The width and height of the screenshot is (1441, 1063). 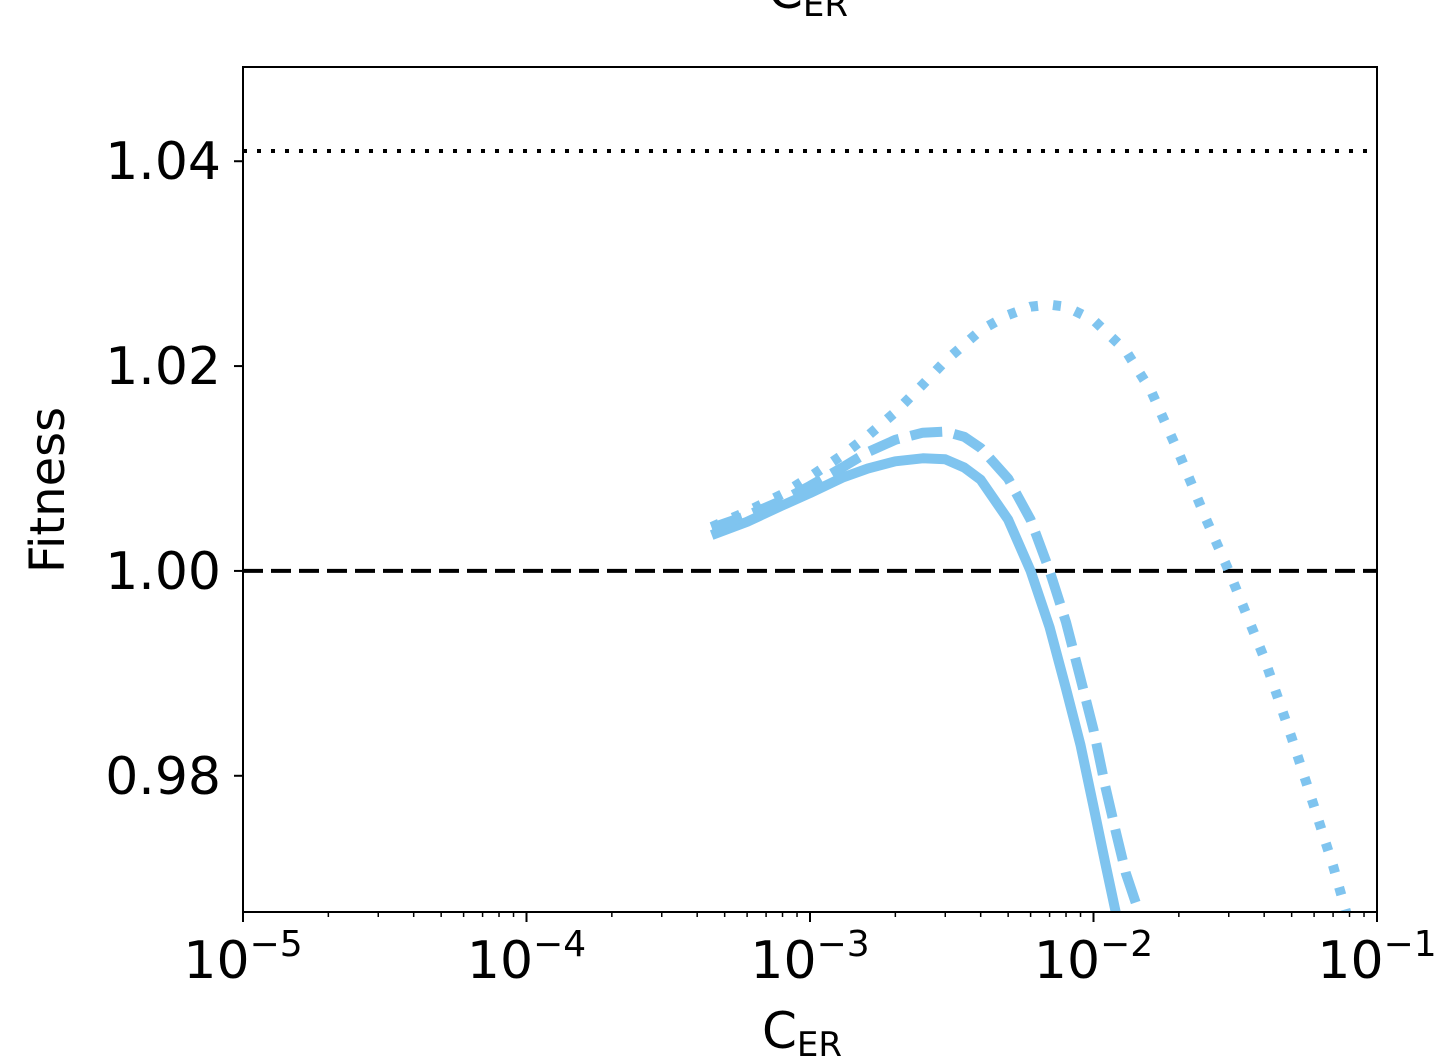 I want to click on x-axis-label: CER, so click(x=802, y=1030).